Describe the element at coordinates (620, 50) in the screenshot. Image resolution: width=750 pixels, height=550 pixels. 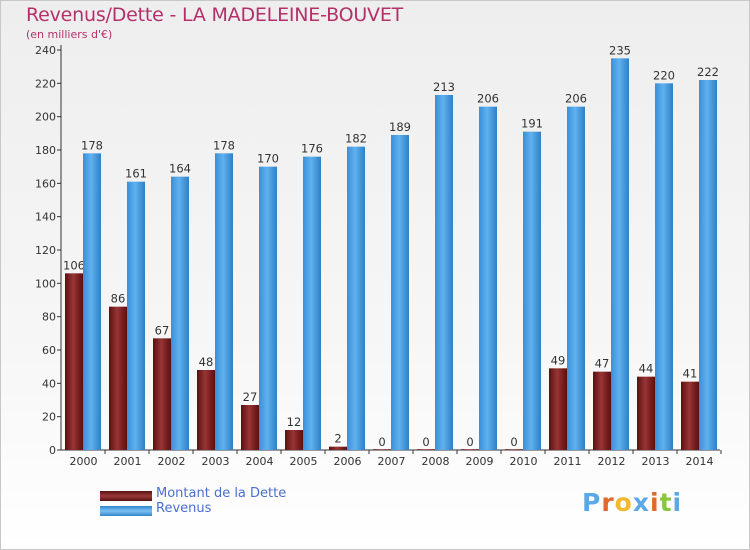
I see `data-label-revenue: 235` at that location.